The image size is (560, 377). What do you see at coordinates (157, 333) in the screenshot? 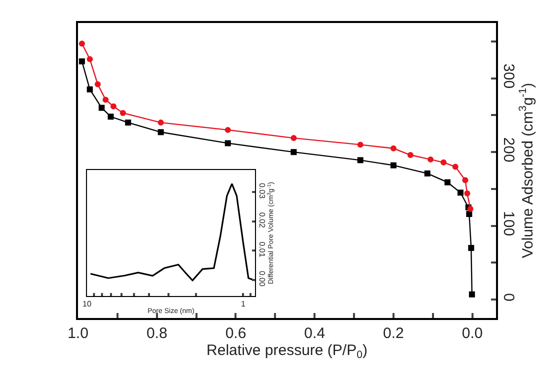
I see `x-tick-label: 0.8` at bounding box center [157, 333].